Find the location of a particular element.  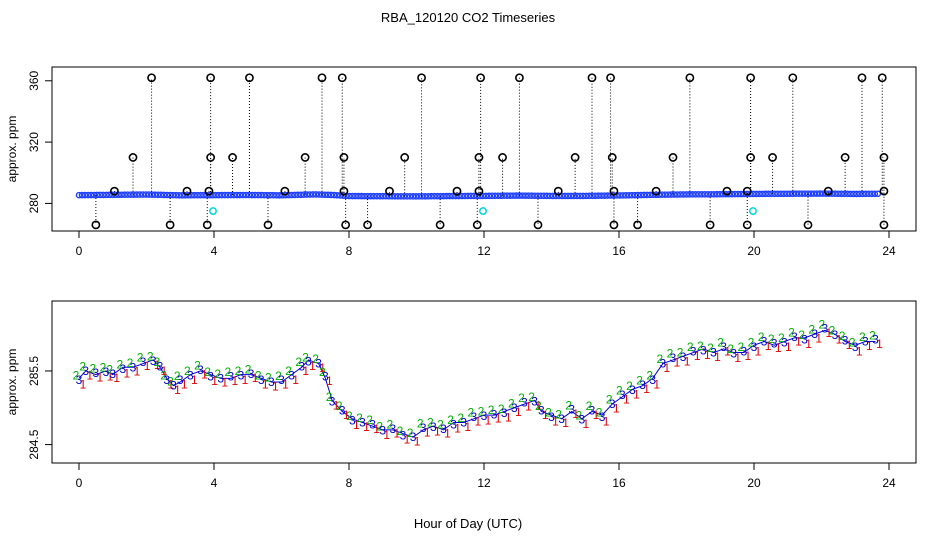

x-tick-label: 12 is located at coordinates (484, 251).